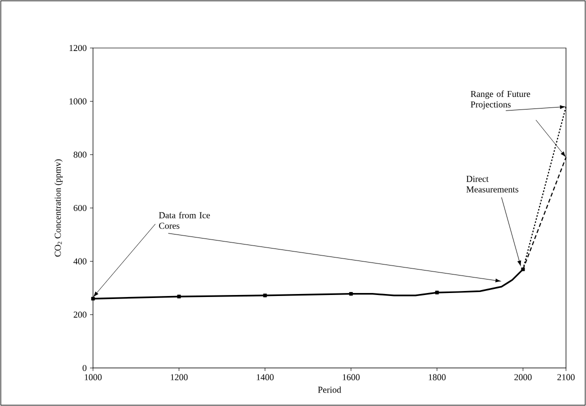 This screenshot has width=586, height=406. What do you see at coordinates (351, 377) in the screenshot?
I see `x-tick-label: 1600` at bounding box center [351, 377].